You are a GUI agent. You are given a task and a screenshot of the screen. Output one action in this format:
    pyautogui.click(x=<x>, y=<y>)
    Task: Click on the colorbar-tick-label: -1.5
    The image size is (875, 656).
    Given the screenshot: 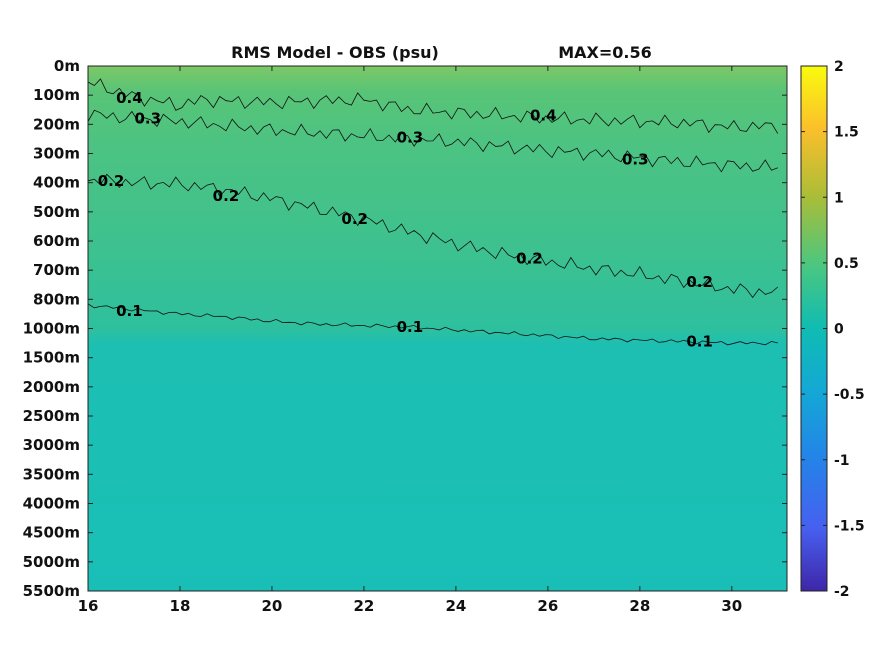 What is the action you would take?
    pyautogui.click(x=849, y=526)
    